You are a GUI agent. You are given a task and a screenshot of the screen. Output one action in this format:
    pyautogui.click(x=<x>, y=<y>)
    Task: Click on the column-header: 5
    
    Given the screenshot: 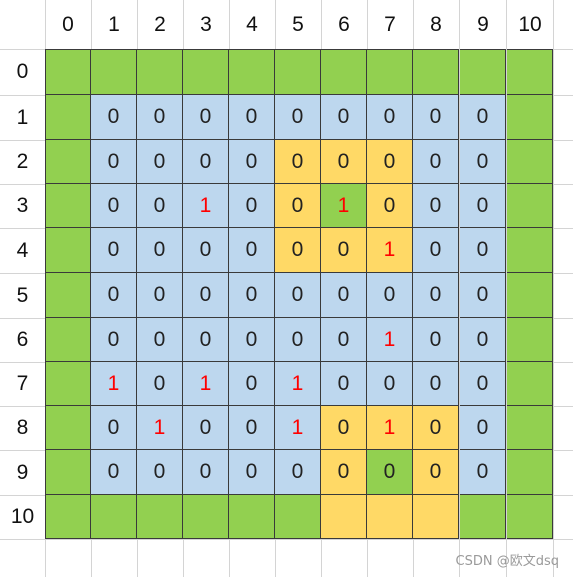 What is the action you would take?
    pyautogui.click(x=298, y=24)
    